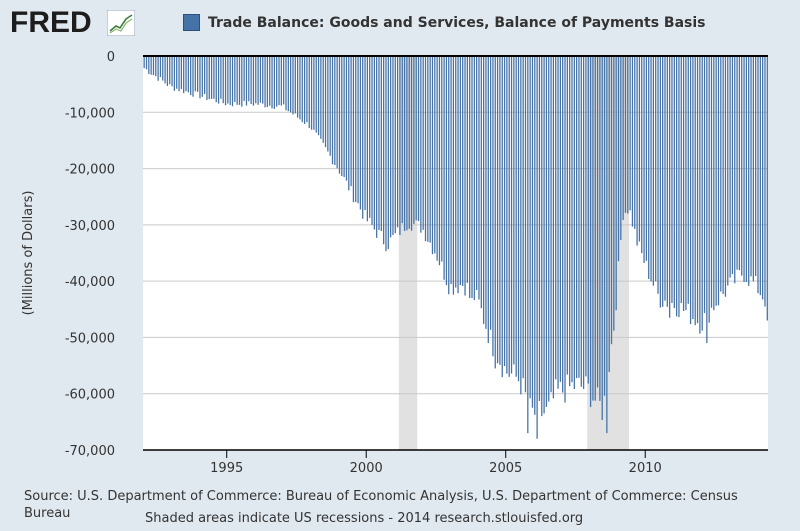 Image resolution: width=800 pixels, height=531 pixels. Describe the element at coordinates (121, 23) in the screenshot. I see `chart-line-icon` at that location.